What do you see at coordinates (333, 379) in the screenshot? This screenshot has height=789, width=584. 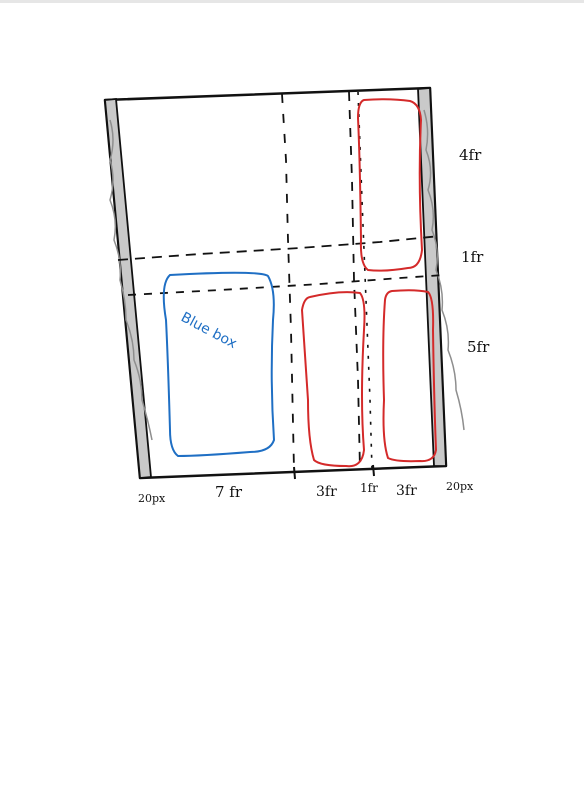 I see `red-box-bottom-left` at bounding box center [333, 379].